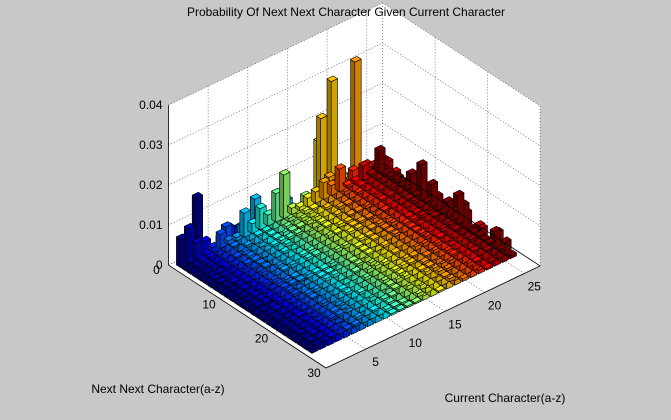 This screenshot has width=671, height=420. I want to click on z-tick-label: 0.02, so click(151, 185).